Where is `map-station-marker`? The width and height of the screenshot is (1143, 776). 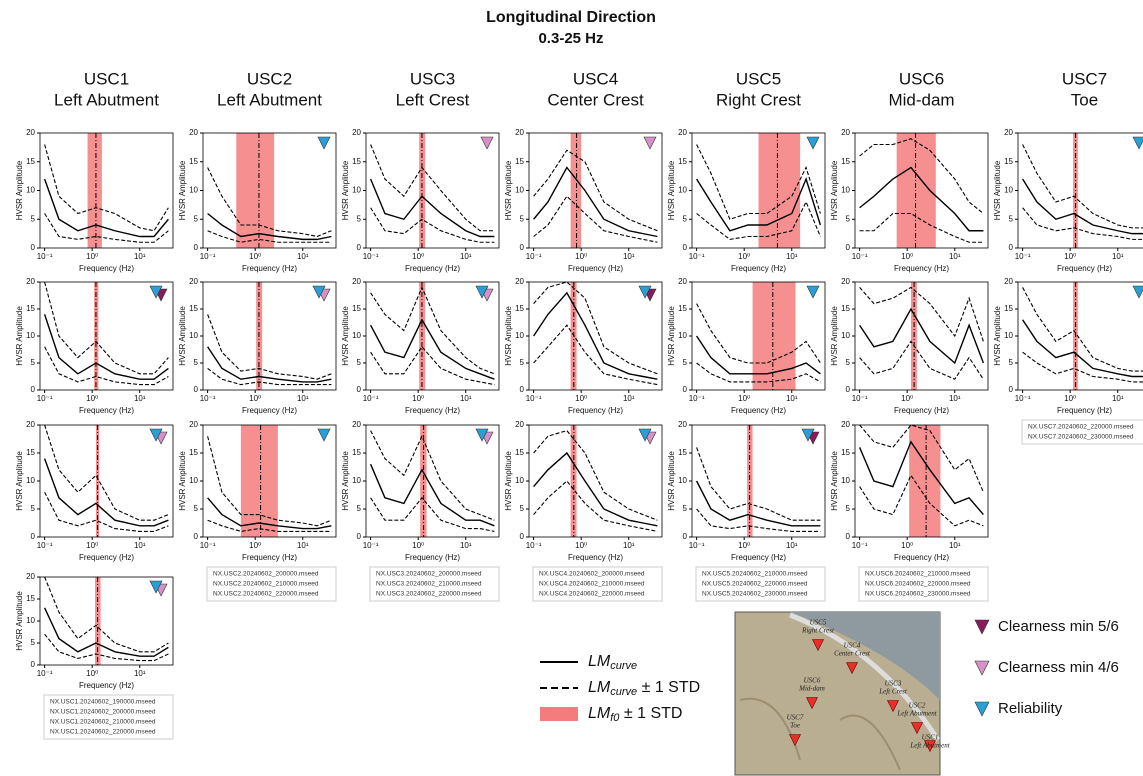 map-station-marker is located at coordinates (893, 706).